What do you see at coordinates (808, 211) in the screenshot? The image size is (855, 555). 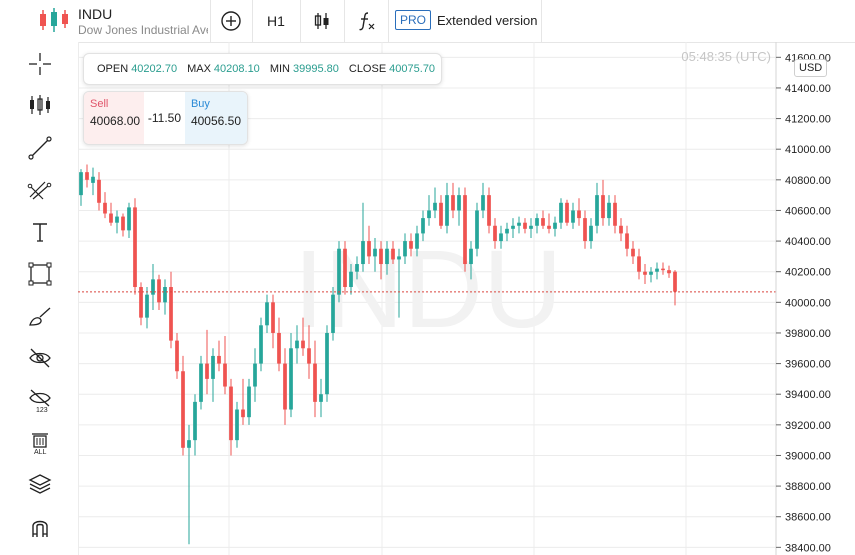 I see `price-axis-label: 40600.00` at bounding box center [808, 211].